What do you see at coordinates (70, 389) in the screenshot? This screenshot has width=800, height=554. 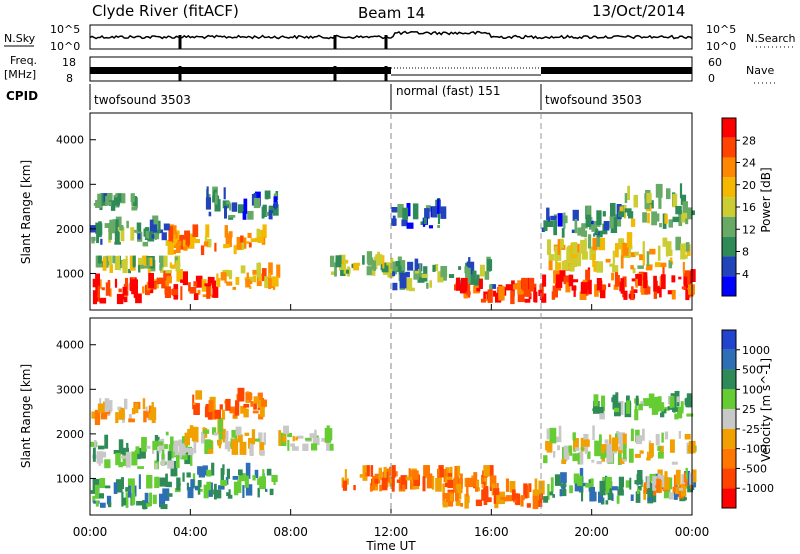 I see `y-tick-label: 3000` at bounding box center [70, 389].